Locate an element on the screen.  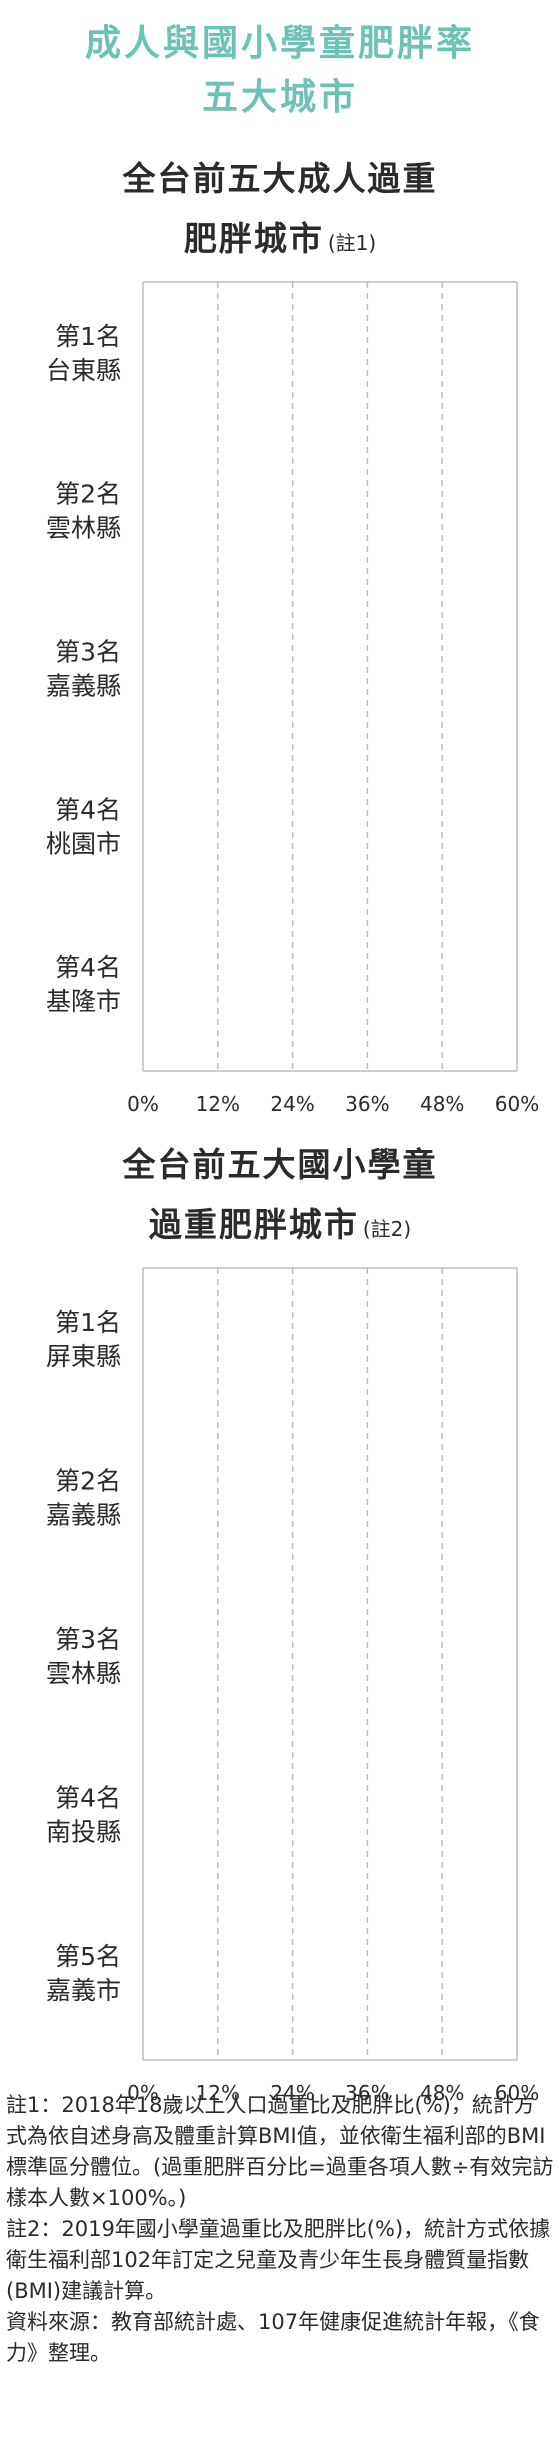
category-name-label: 南投縣 is located at coordinates (83, 1831).